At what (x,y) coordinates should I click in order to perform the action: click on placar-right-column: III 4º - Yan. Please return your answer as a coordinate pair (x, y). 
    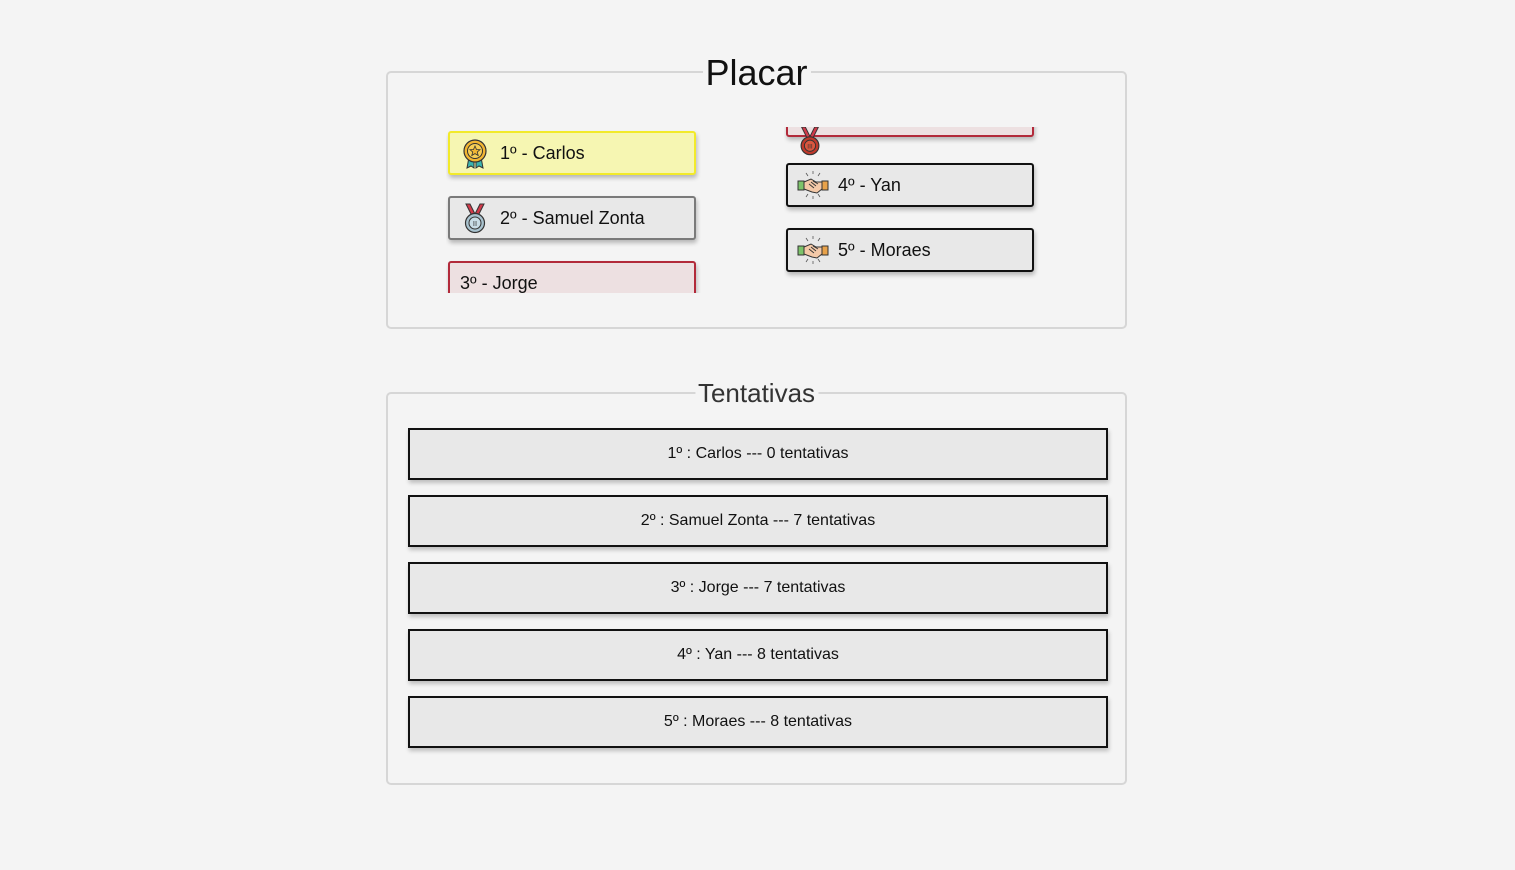
    Looking at the image, I should click on (914, 210).